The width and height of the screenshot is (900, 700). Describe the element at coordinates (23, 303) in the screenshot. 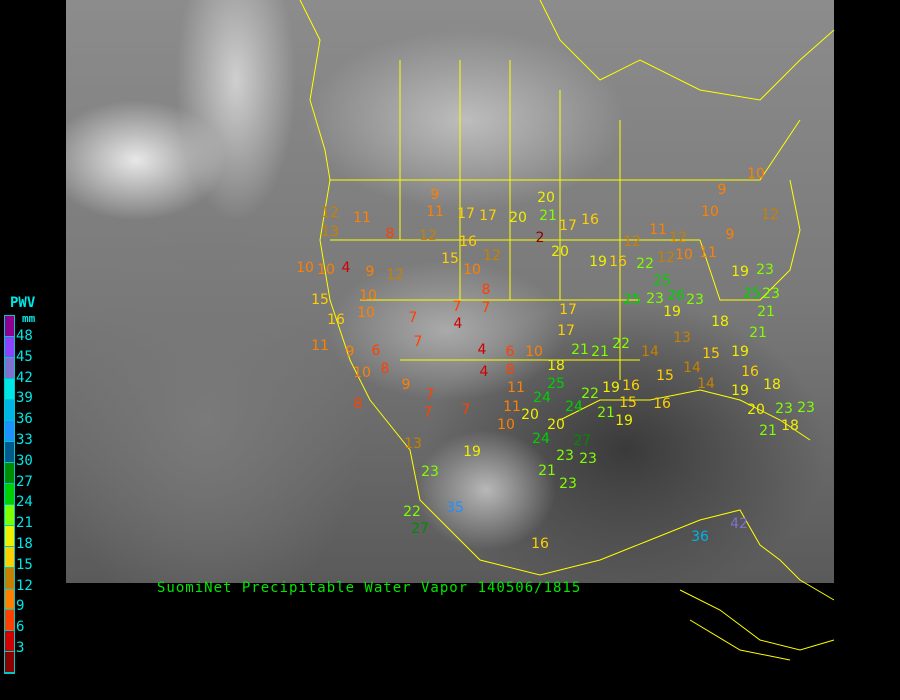

I see `legend-title: PWV` at that location.